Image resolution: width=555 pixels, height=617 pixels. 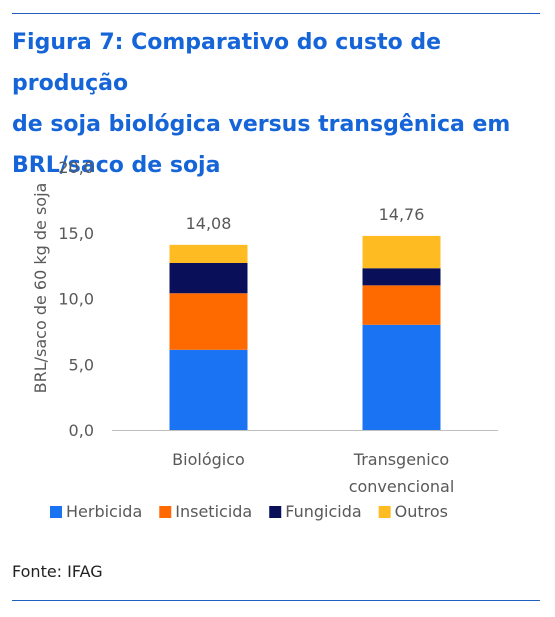 I want to click on x-tick-label: Biológico, so click(x=208, y=459).